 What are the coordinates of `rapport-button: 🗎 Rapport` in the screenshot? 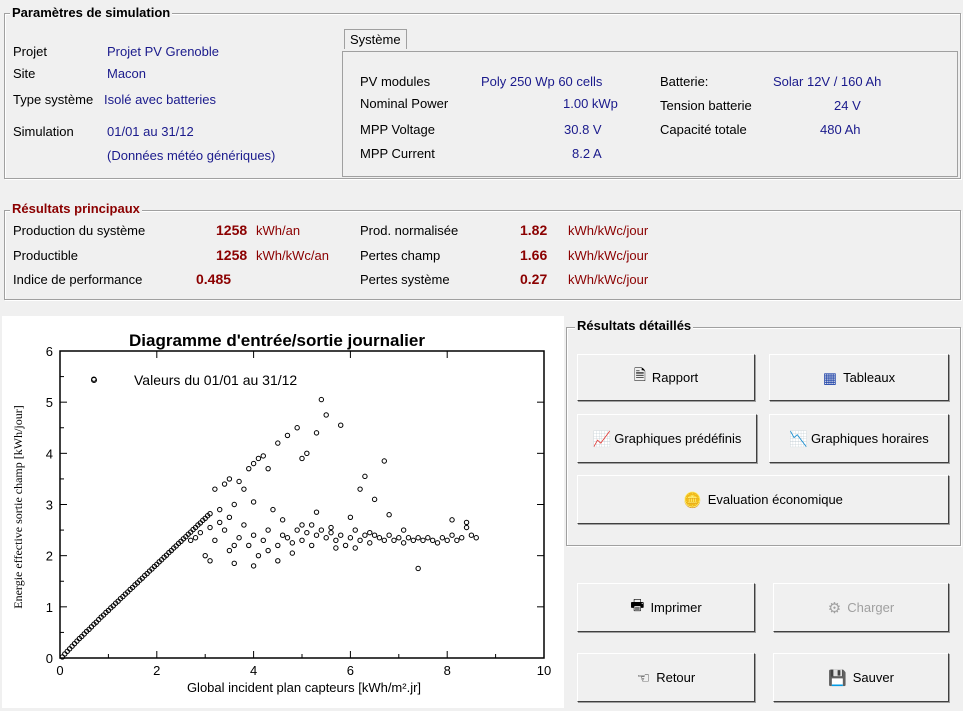 It's located at (666, 377).